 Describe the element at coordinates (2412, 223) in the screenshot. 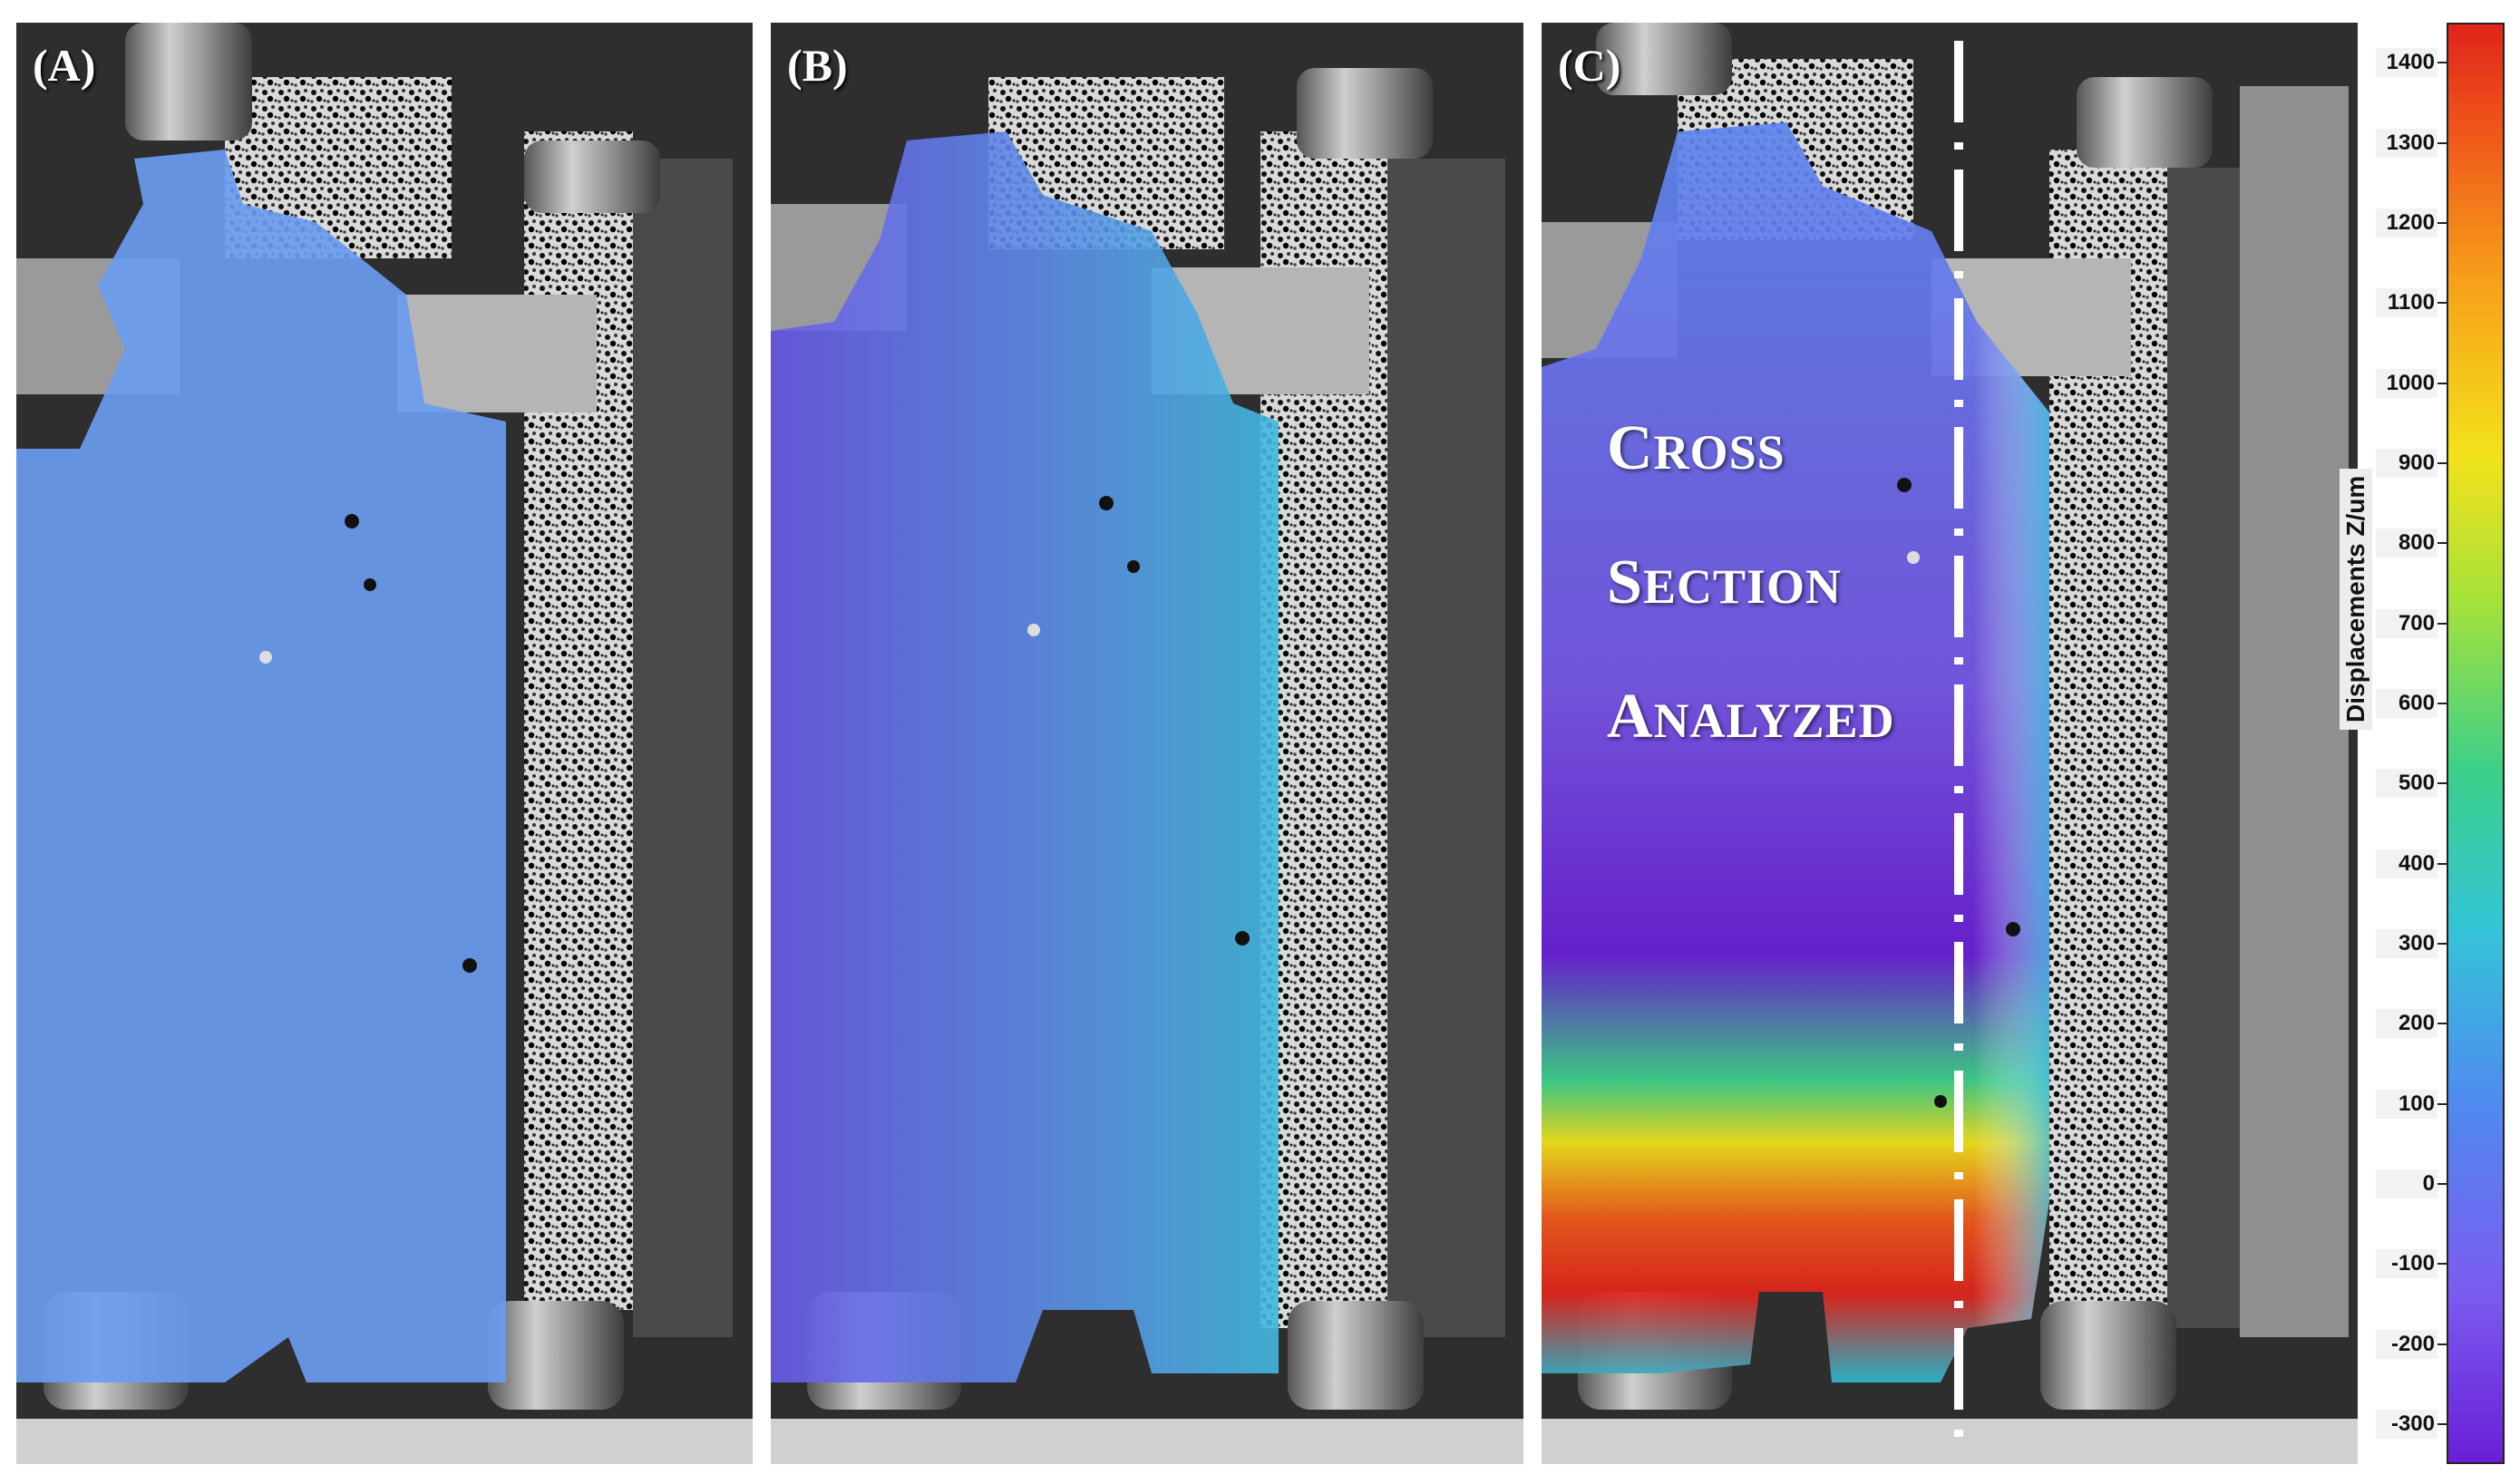

I see `colorbar-tick: 1200` at that location.